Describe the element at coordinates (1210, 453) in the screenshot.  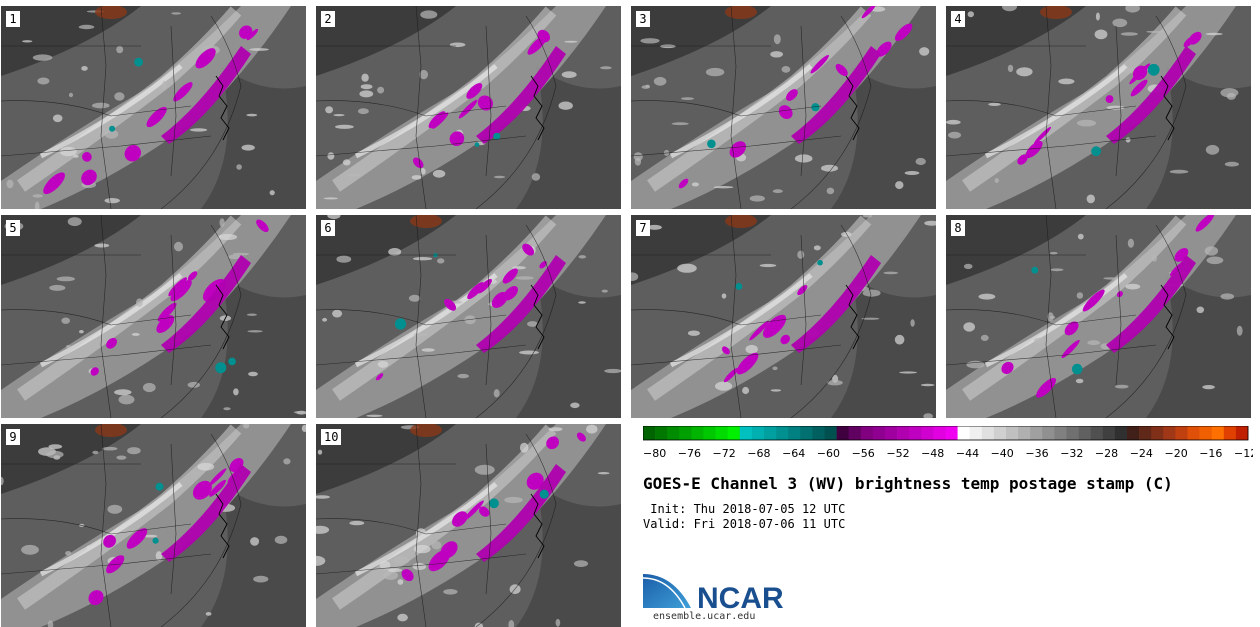
I see `colorbar-tick-label: −16` at that location.